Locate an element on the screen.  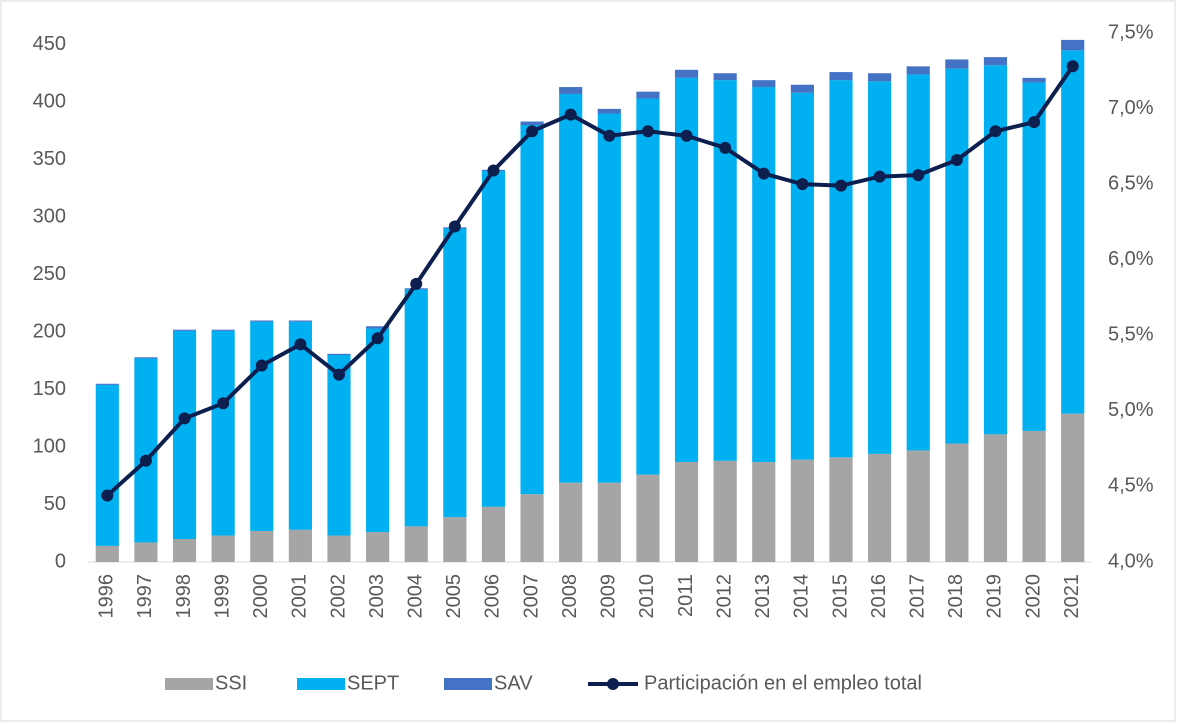
y2-tick-label: 5,5% is located at coordinates (1131, 335).